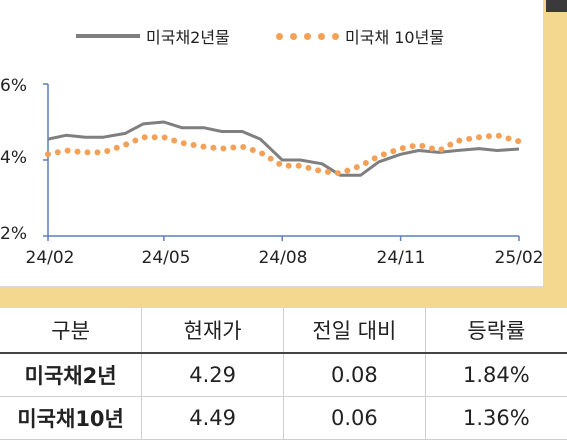 This screenshot has height=440, width=567. Describe the element at coordinates (555, 146) in the screenshot. I see `chart-frame-right` at that location.